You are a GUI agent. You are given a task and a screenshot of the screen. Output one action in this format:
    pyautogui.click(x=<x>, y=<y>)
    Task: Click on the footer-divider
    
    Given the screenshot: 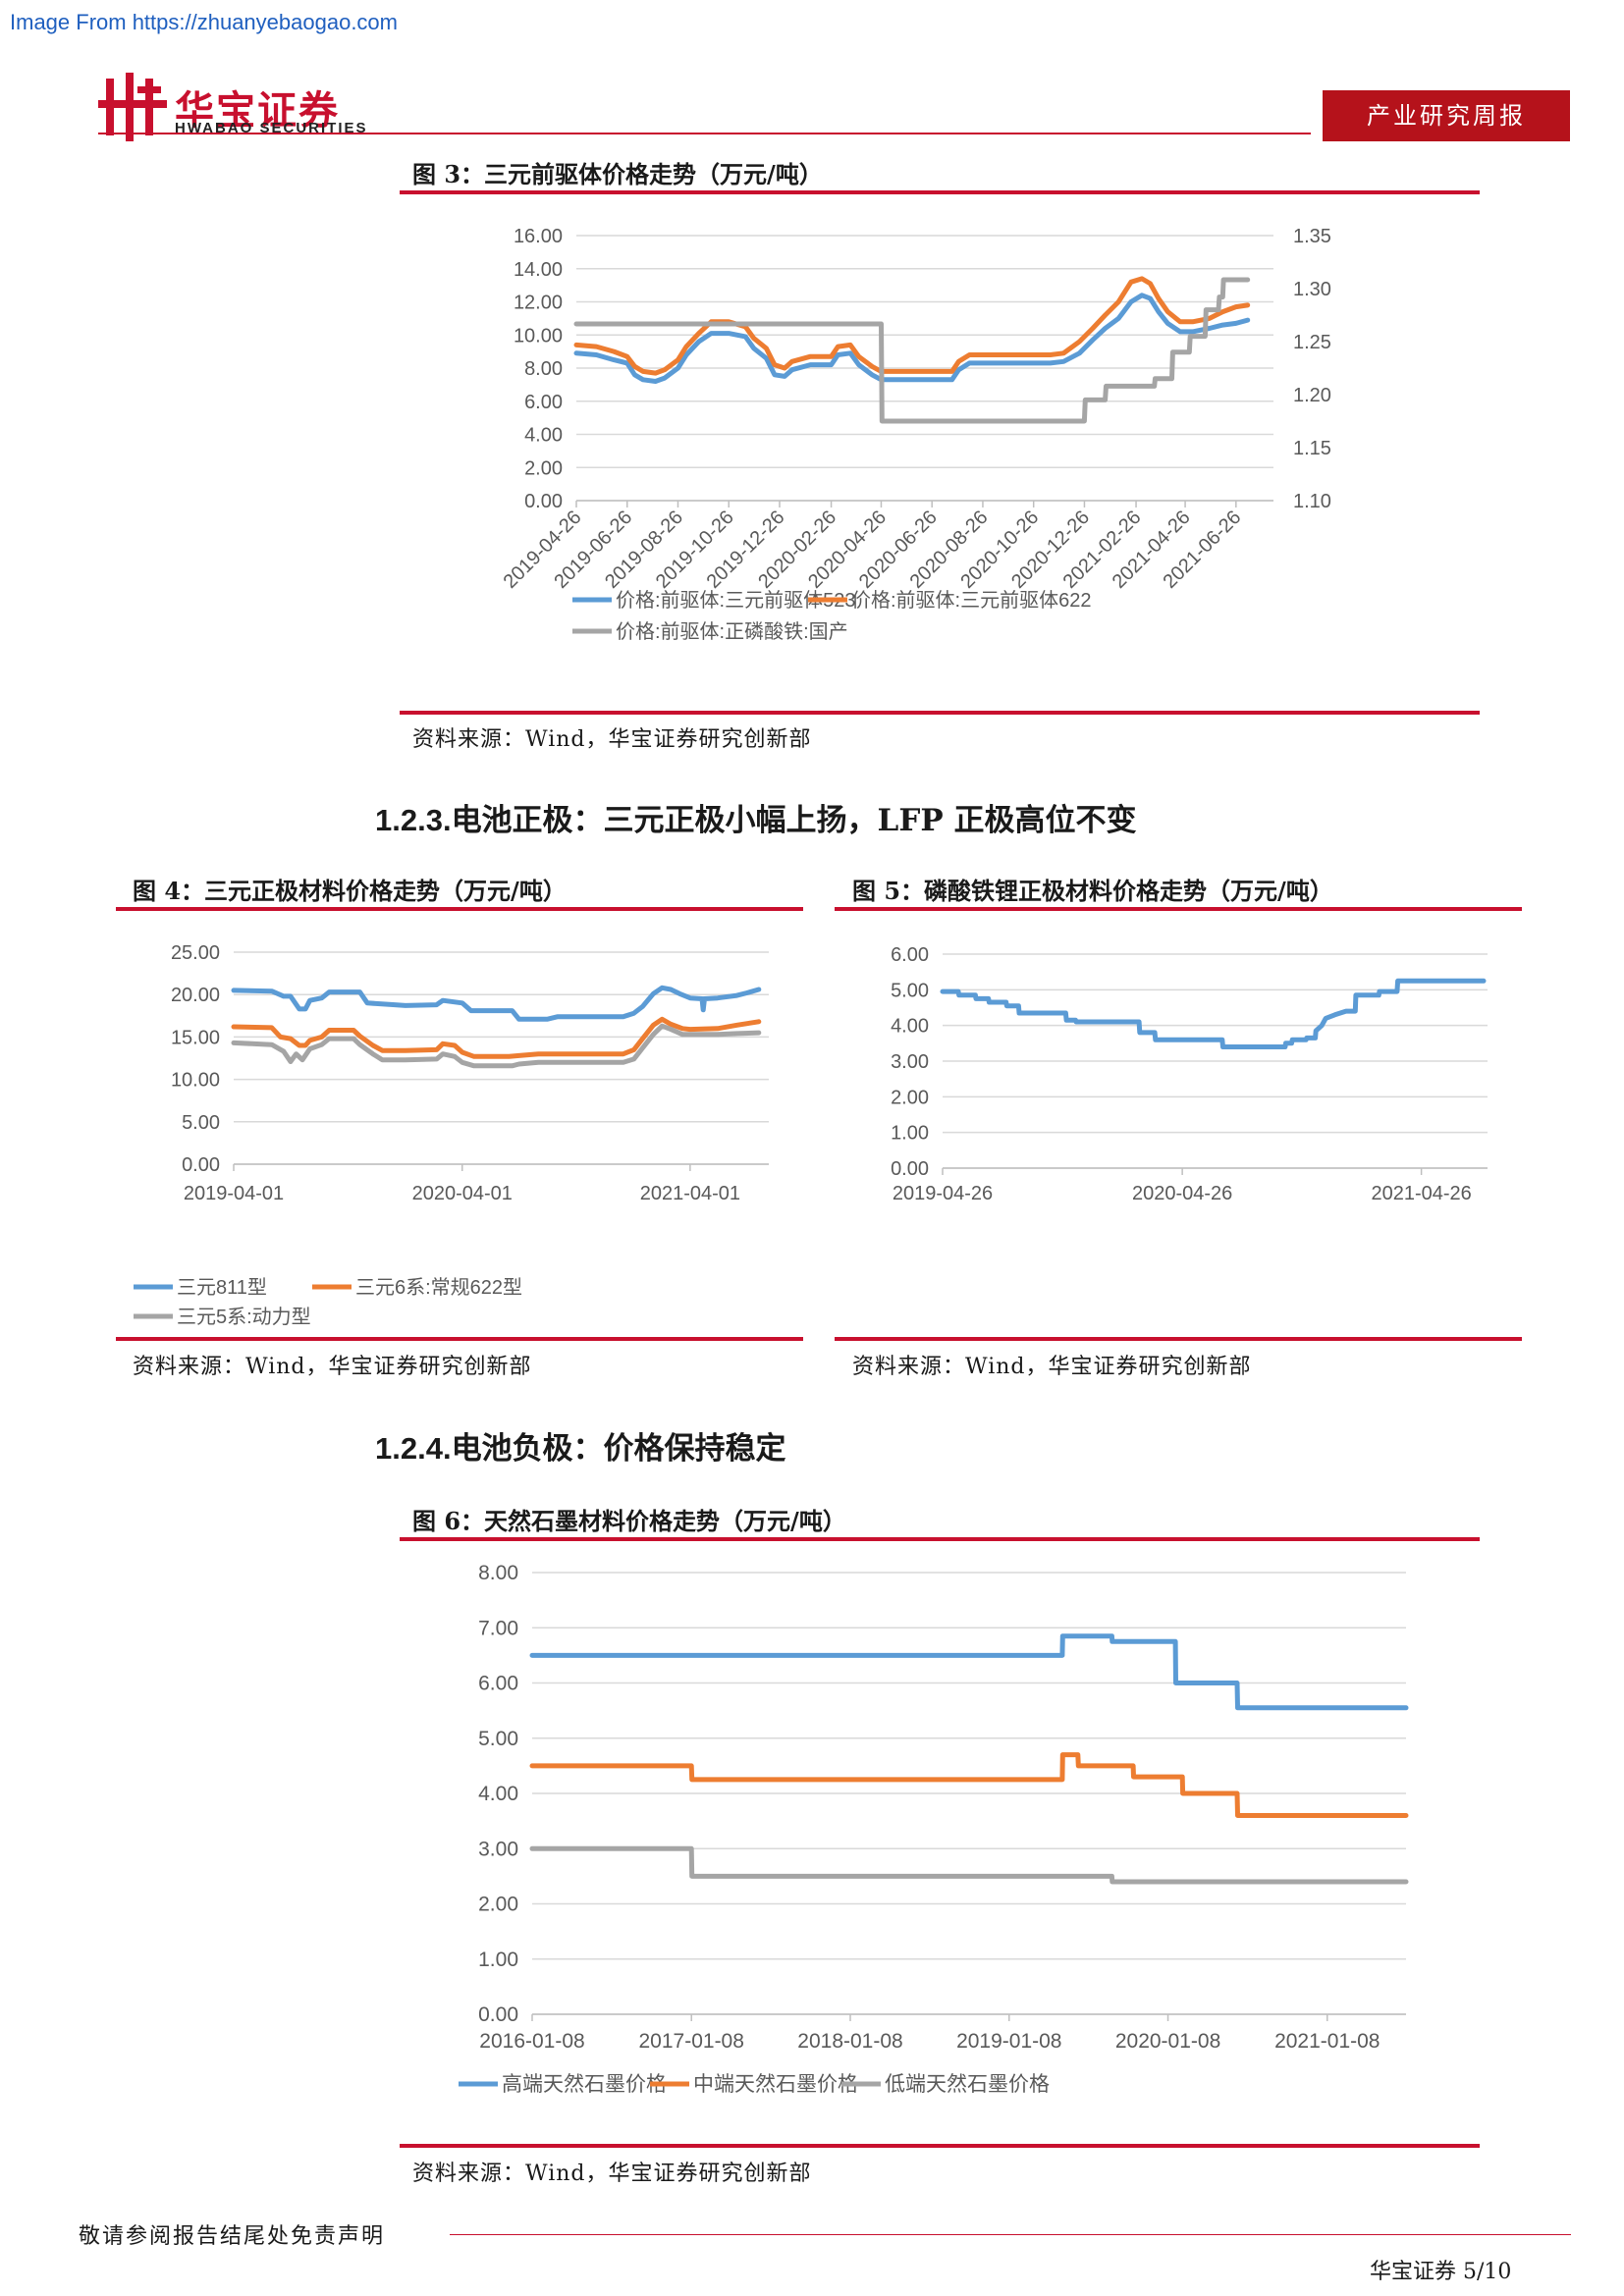 What is the action you would take?
    pyautogui.click(x=1010, y=2235)
    